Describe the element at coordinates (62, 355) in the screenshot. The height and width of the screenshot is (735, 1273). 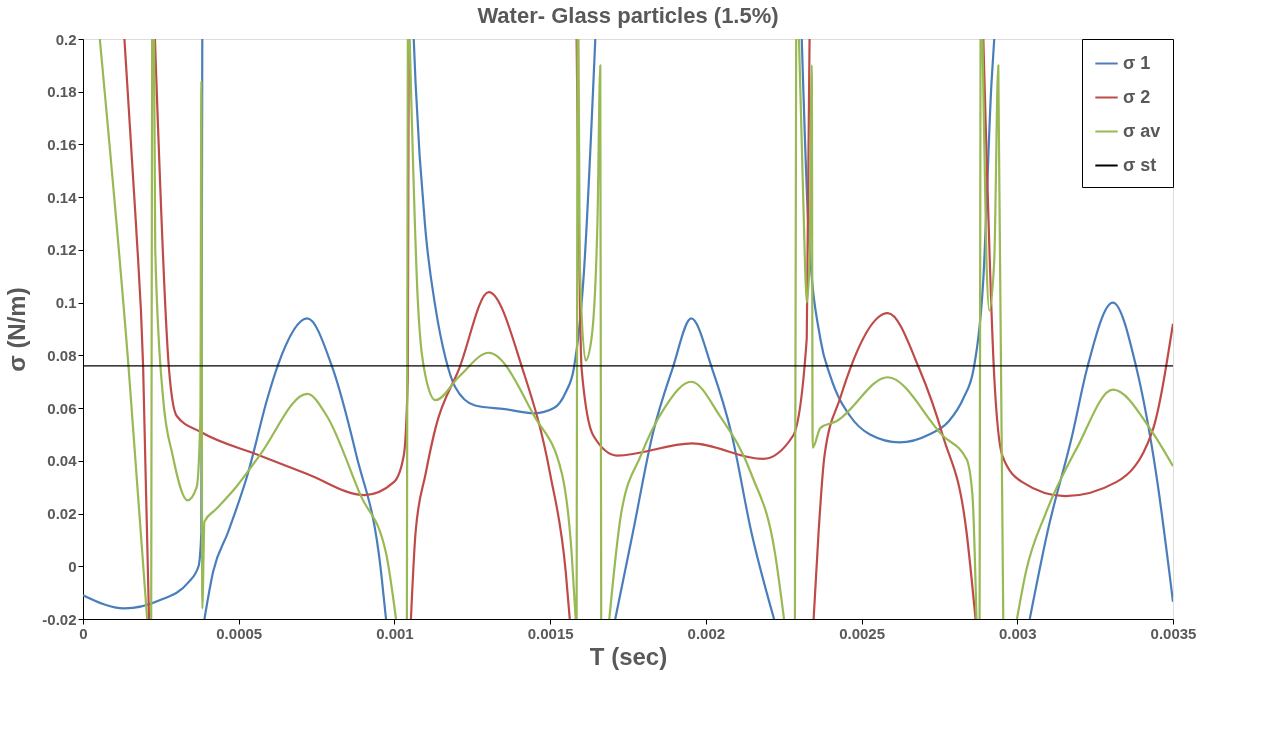
I see `y-tick-label: 0.08` at that location.